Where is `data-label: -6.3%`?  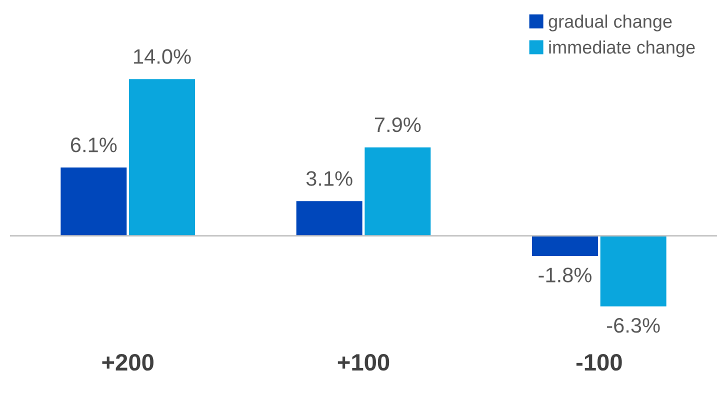 data-label: -6.3% is located at coordinates (633, 325).